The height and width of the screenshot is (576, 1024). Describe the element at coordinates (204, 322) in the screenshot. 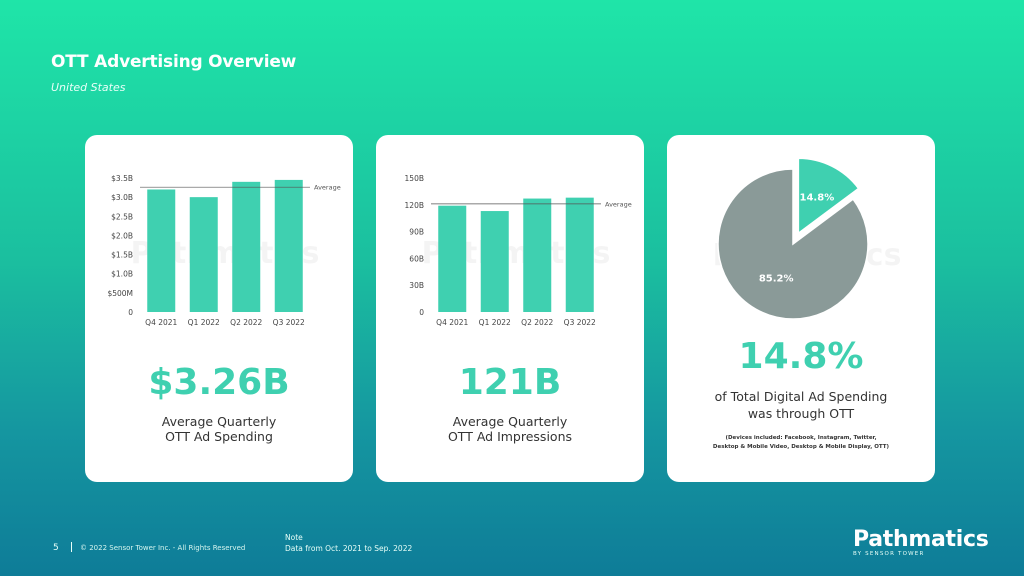

I see `spend-xtick-label: Q1 2022` at that location.